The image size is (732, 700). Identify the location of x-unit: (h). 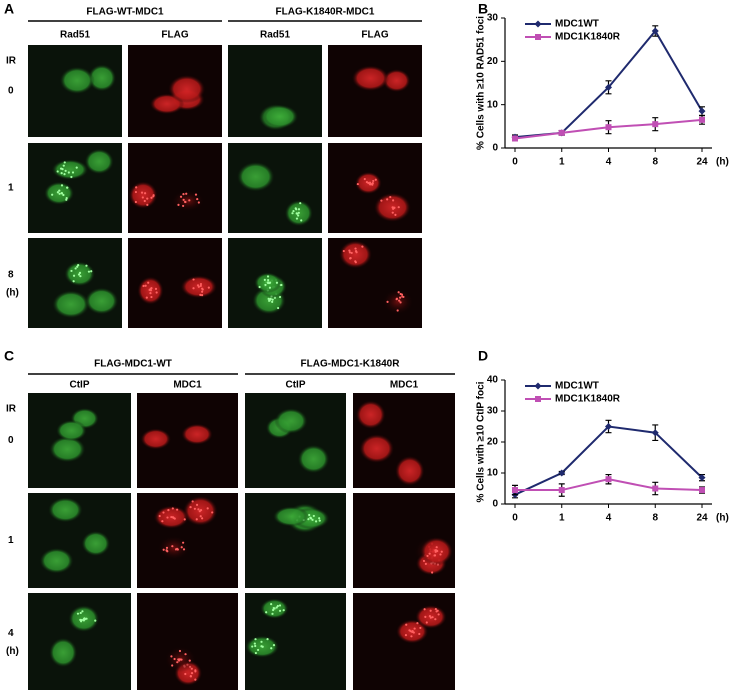
(722, 518).